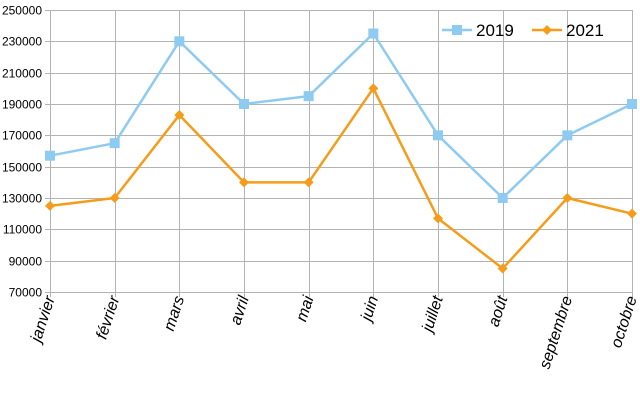 This screenshot has height=406, width=640. Describe the element at coordinates (22, 168) in the screenshot. I see `y-tick-label: 150000` at that location.